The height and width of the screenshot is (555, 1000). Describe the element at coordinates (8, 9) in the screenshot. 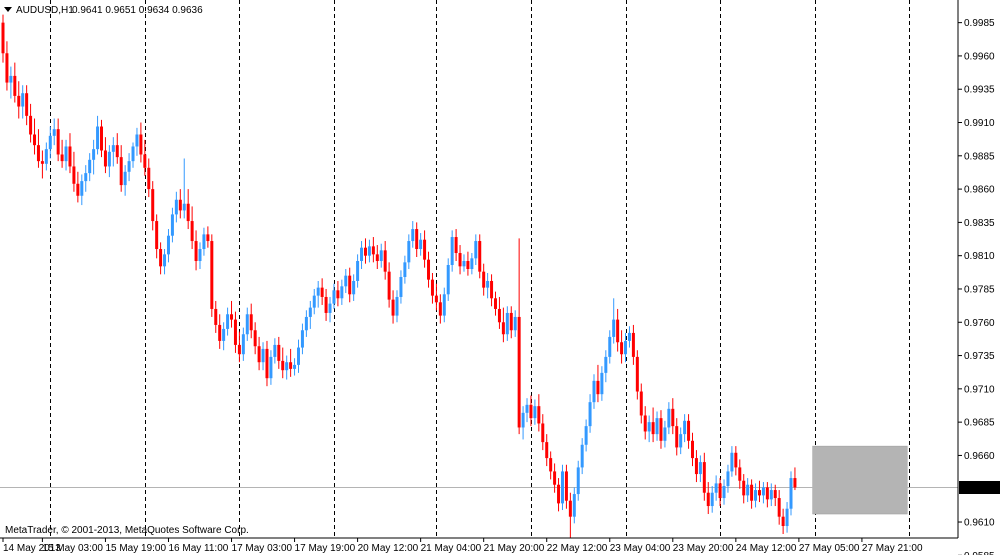

I see `triangle-down-icon` at that location.